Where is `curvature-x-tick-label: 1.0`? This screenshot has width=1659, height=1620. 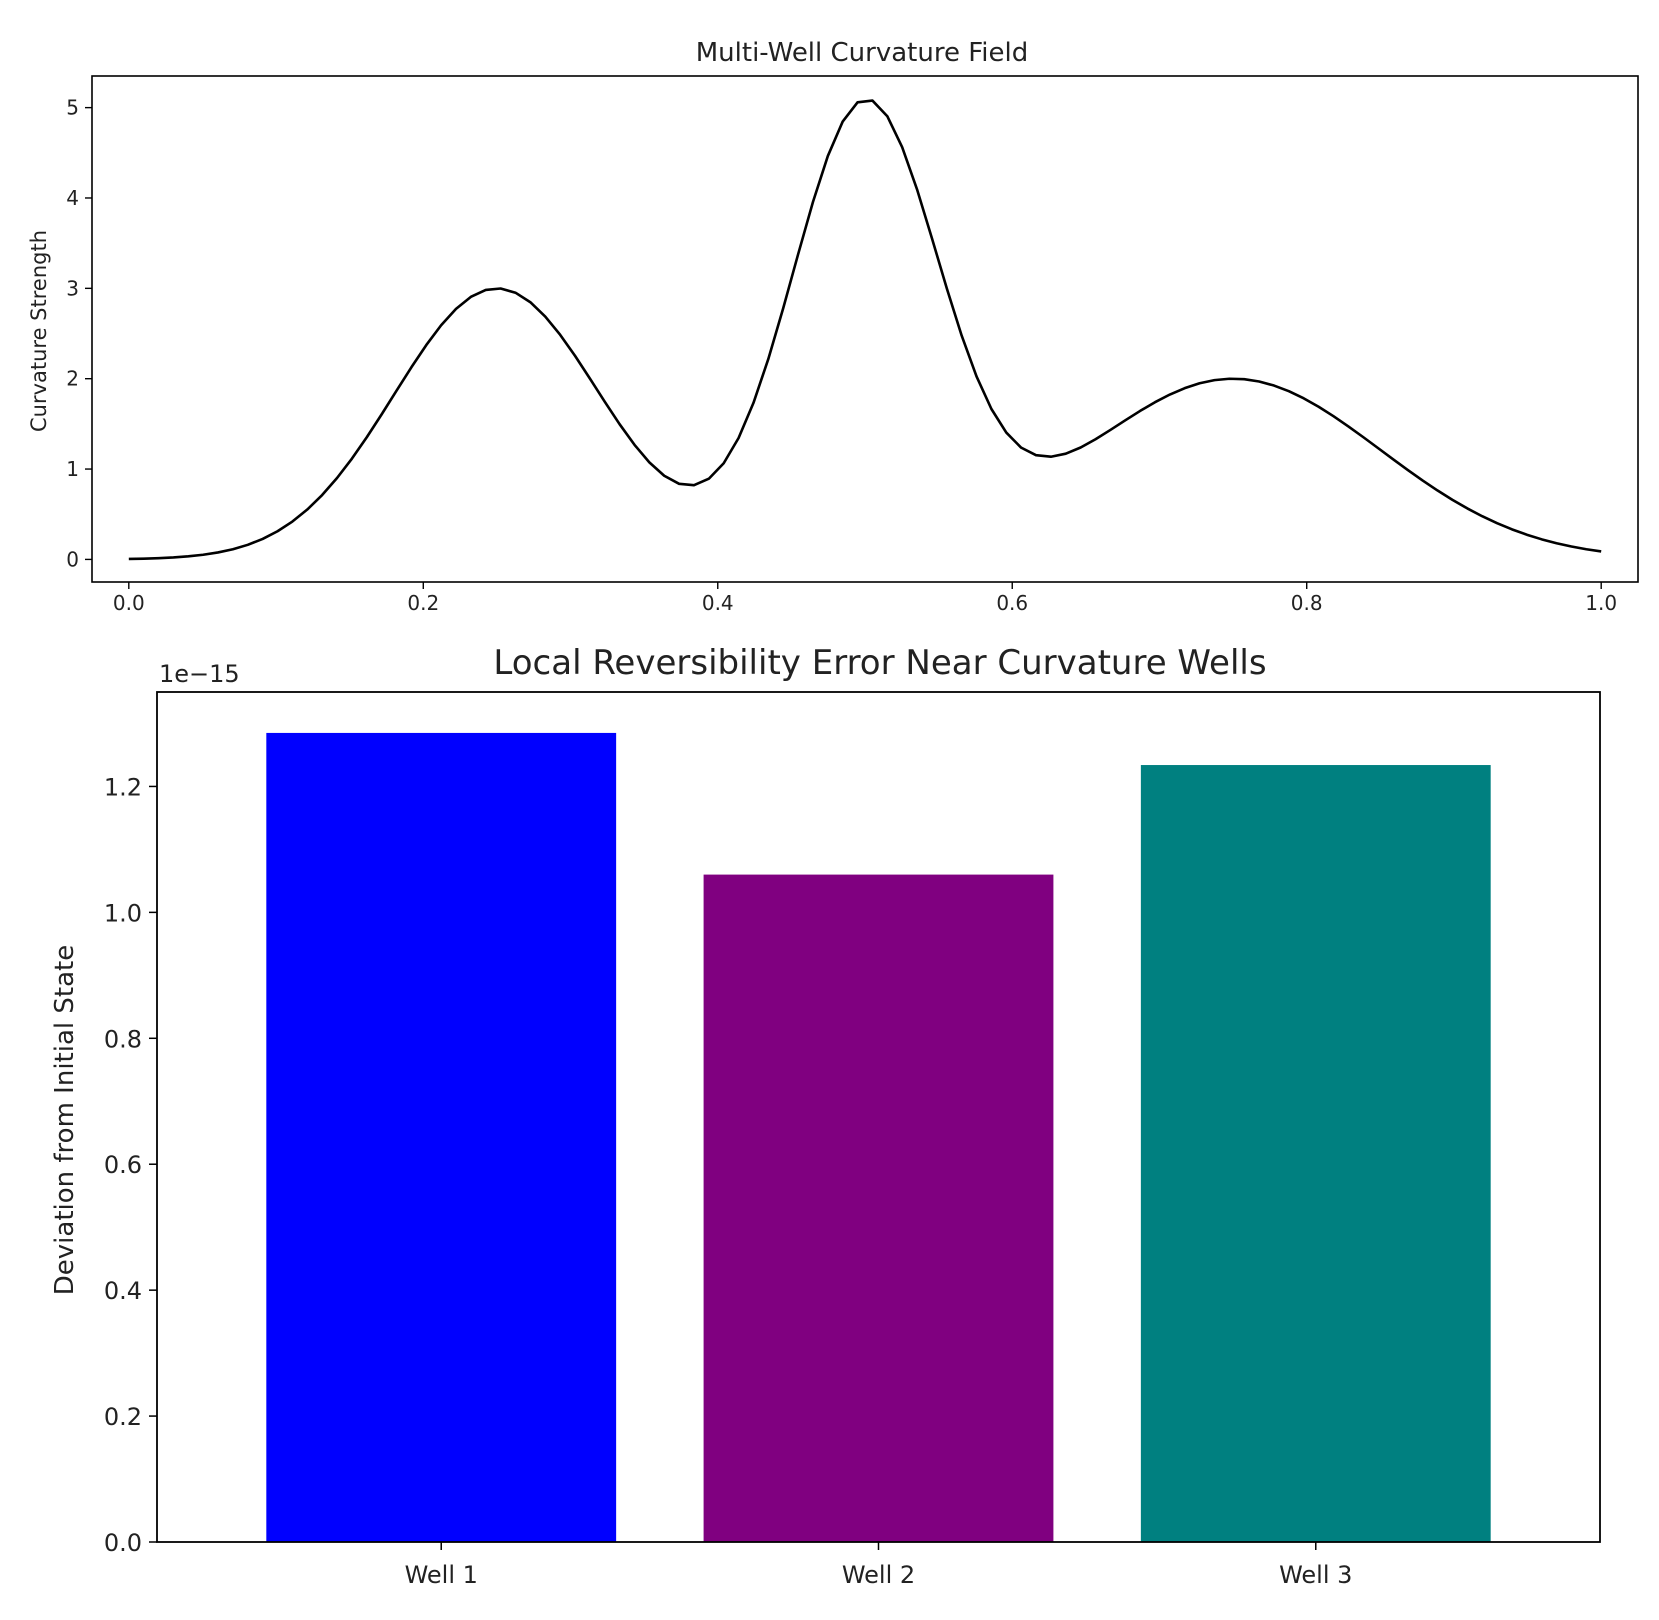 curvature-x-tick-label: 1.0 is located at coordinates (1601, 603).